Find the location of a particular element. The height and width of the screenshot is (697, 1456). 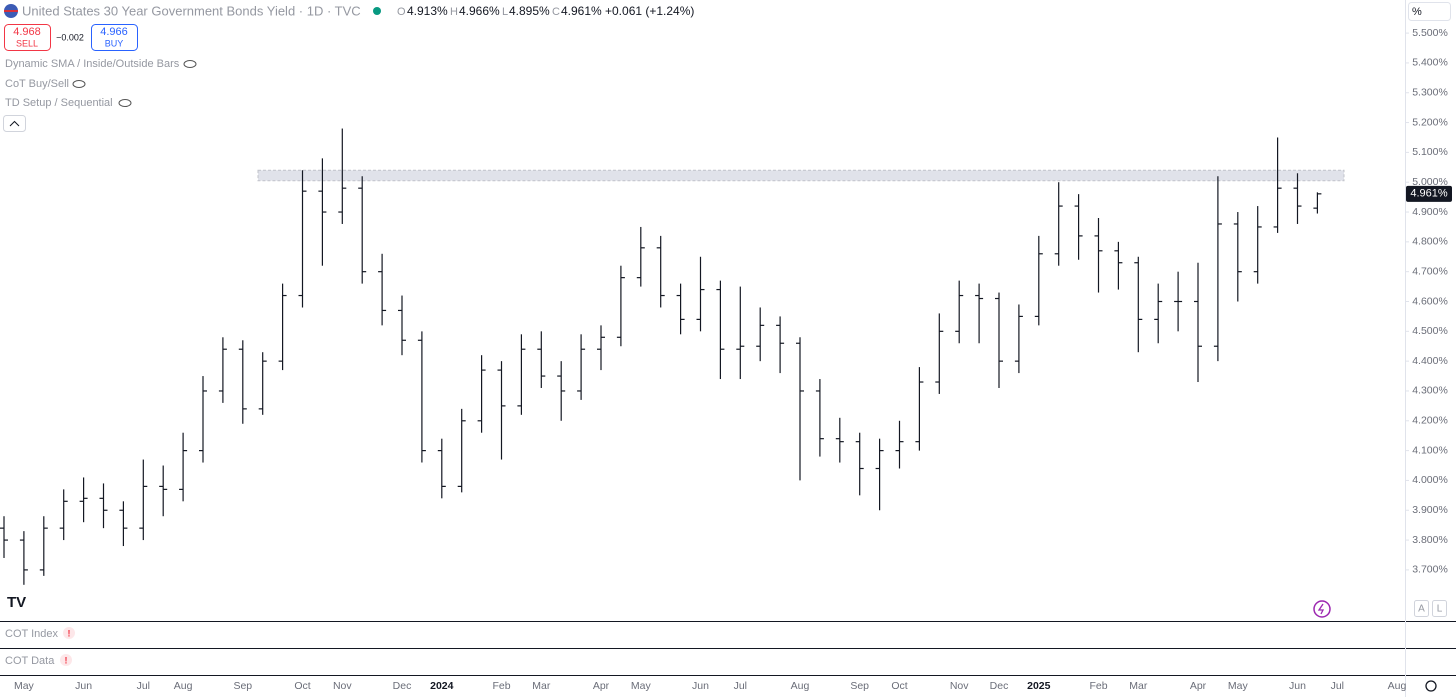

scale-unit: % is located at coordinates (1417, 12).